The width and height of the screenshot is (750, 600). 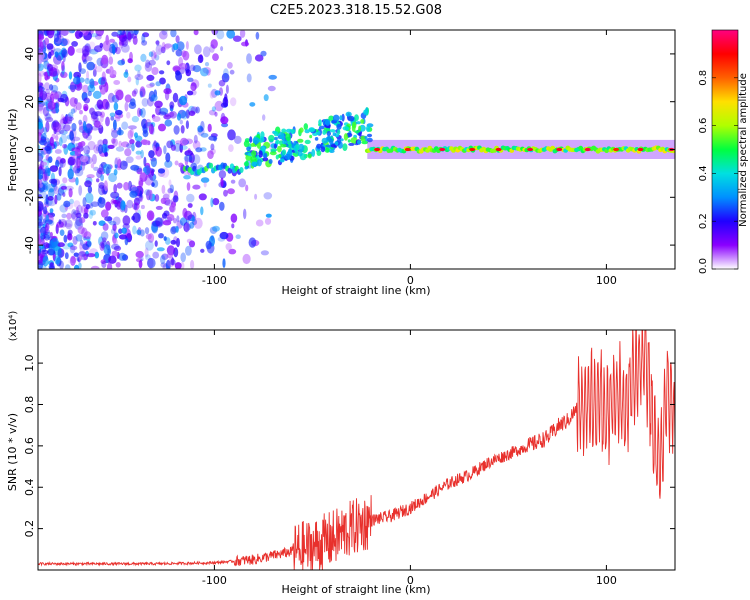 What do you see at coordinates (743, 150) in the screenshot?
I see `colorbar-label: Normalized spectral amplitude` at bounding box center [743, 150].